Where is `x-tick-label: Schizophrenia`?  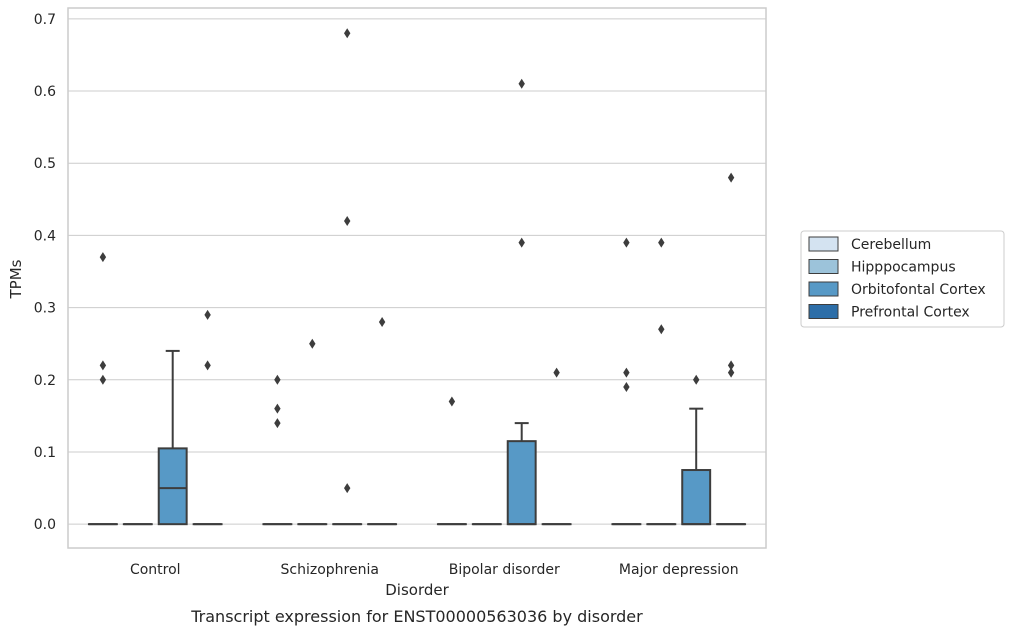
x-tick-label: Schizophrenia is located at coordinates (330, 570).